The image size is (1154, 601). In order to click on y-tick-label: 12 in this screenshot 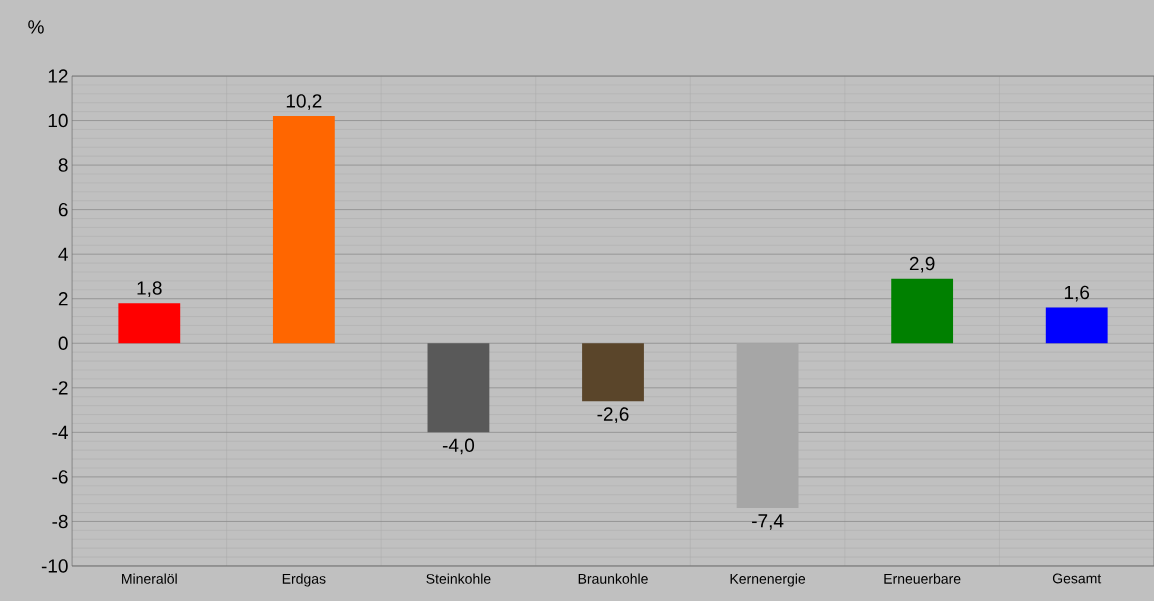, I will do `click(58, 76)`.